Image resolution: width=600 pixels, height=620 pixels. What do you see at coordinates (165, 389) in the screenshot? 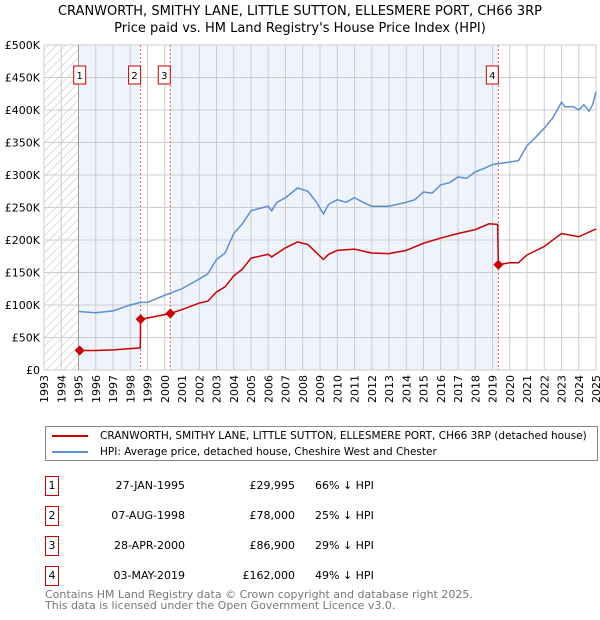
I see `x-tick-label: 2000` at bounding box center [165, 389].